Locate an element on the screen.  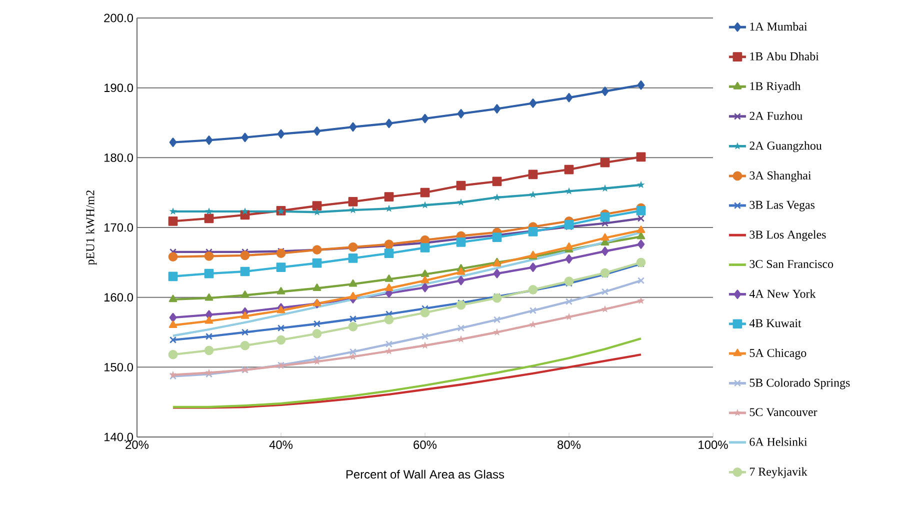
legend-label: 7 Reykjavik is located at coordinates (779, 472).